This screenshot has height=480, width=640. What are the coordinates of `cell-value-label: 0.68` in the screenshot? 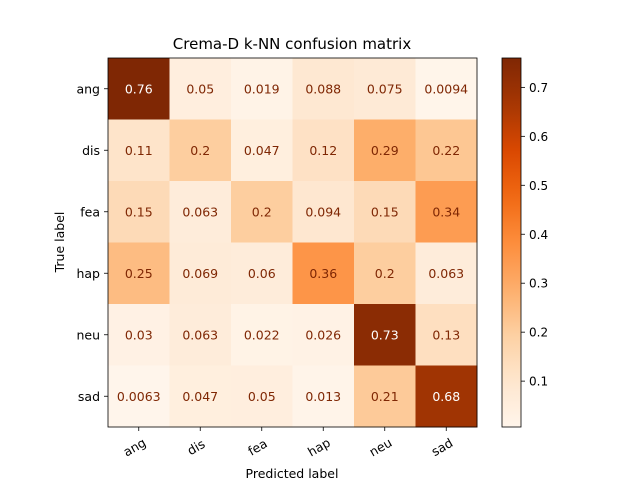 It's located at (446, 396).